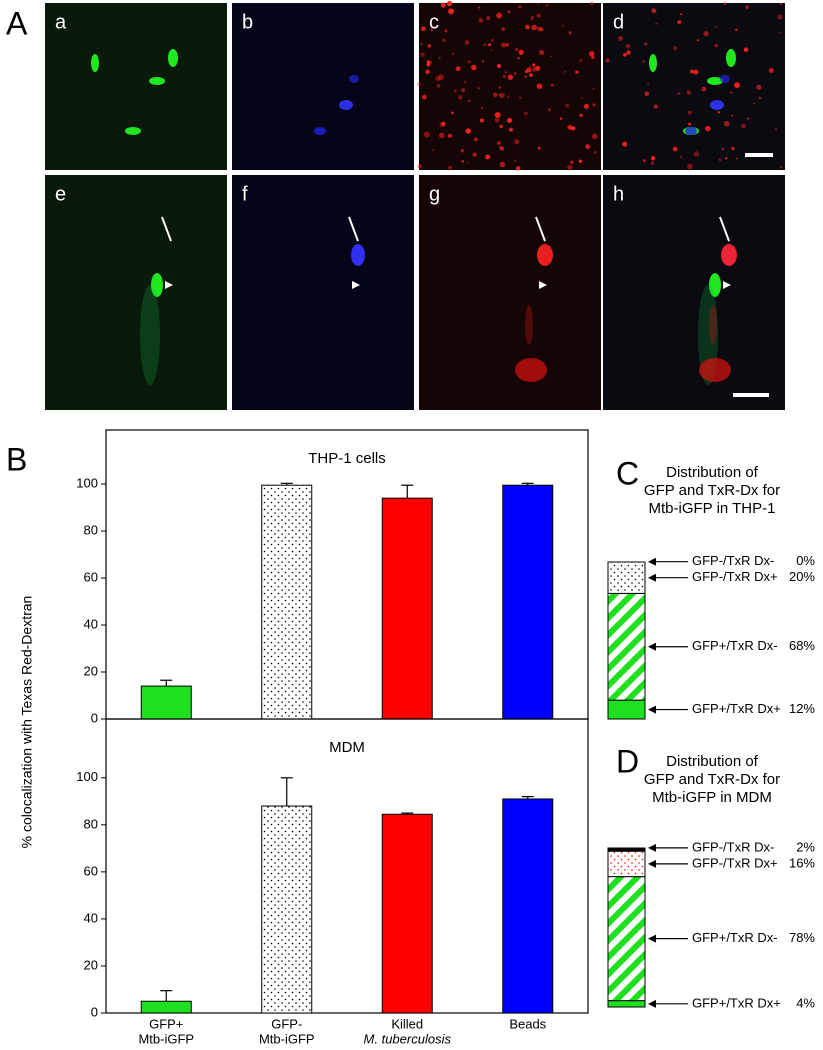 This screenshot has height=1050, width=823. I want to click on subpanel-letter: d, so click(618, 22).